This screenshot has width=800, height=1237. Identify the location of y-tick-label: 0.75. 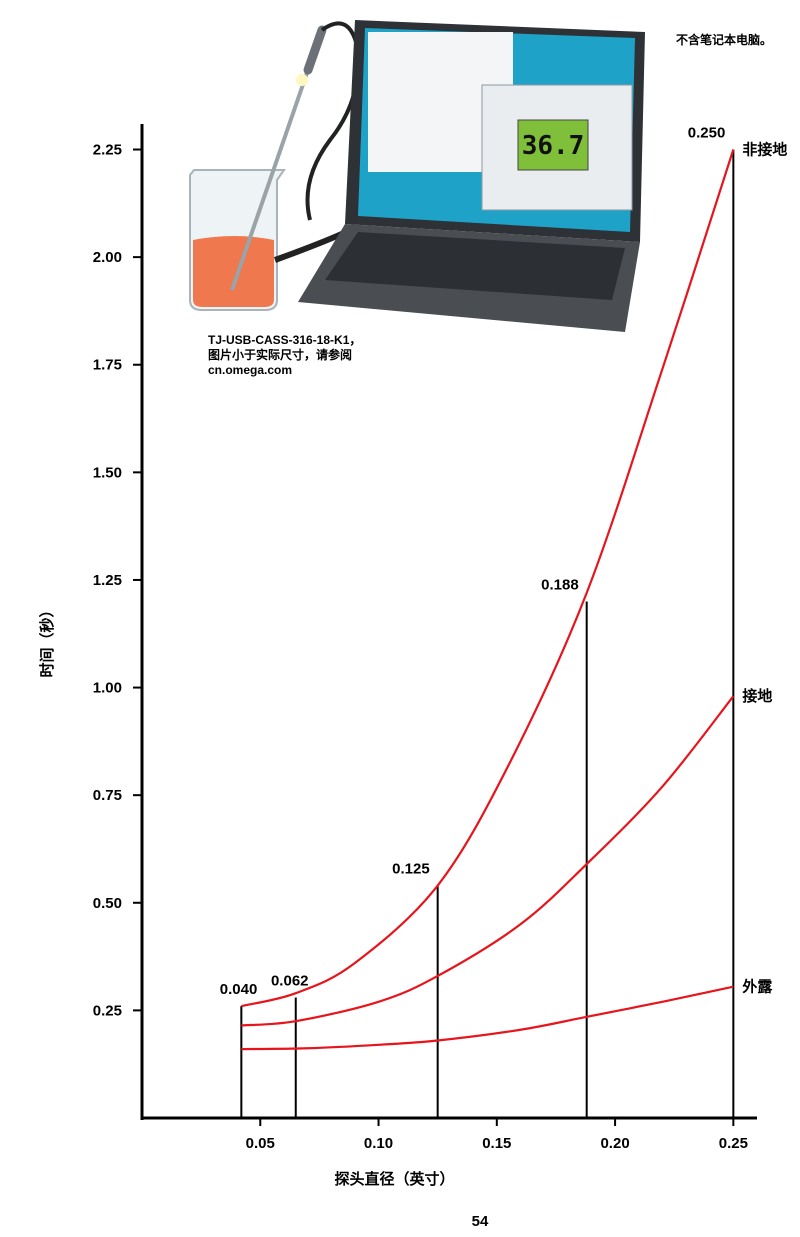
(107, 795).